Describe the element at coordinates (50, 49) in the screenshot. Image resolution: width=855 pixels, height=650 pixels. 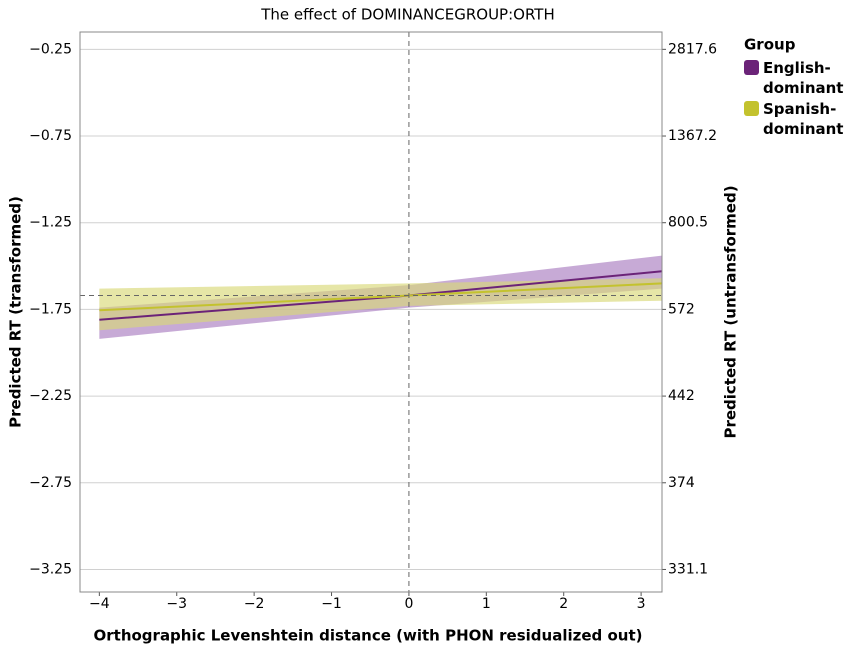
I see `y-tick-label: −0.25` at that location.